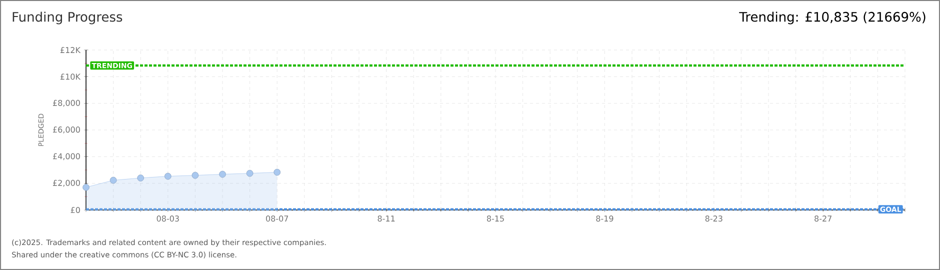  Describe the element at coordinates (713, 219) in the screenshot. I see `x-tick-label: 8-23` at that location.